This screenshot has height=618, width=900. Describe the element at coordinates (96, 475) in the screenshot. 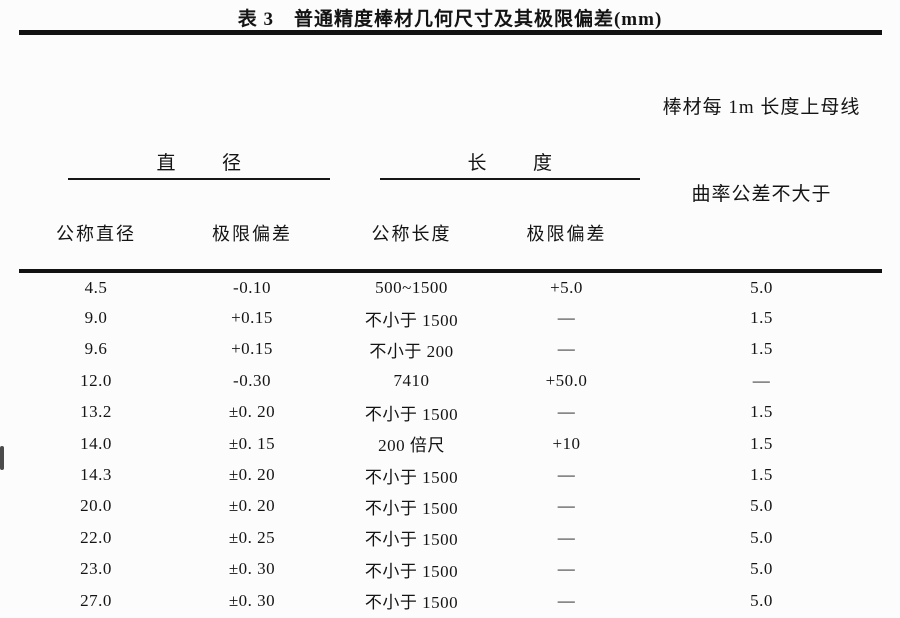

I see `table-cell: 14.3` at that location.